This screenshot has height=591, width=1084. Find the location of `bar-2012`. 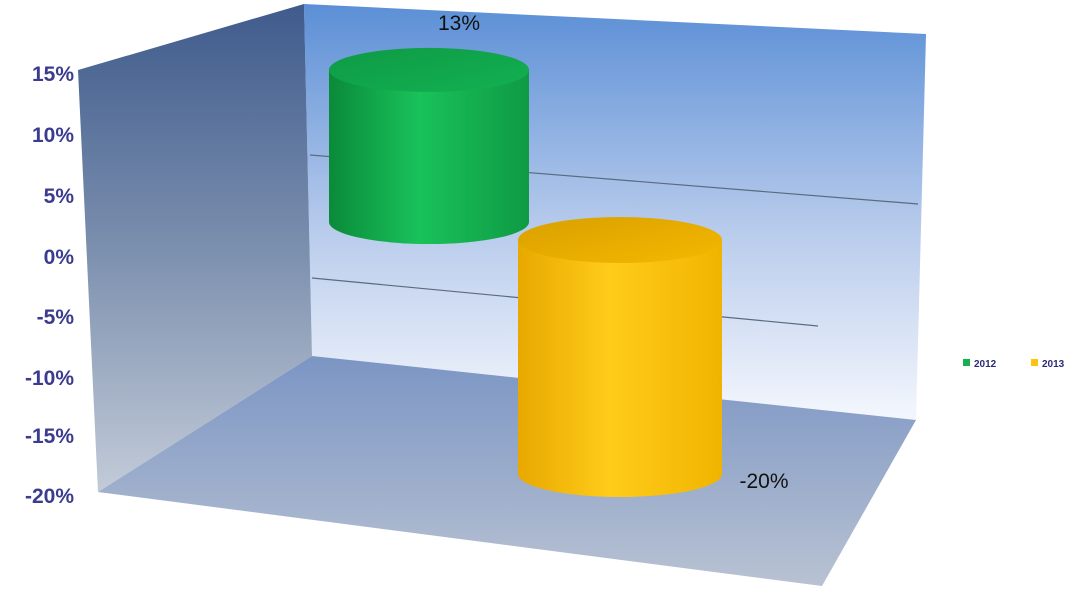

bar-2012 is located at coordinates (429, 146).